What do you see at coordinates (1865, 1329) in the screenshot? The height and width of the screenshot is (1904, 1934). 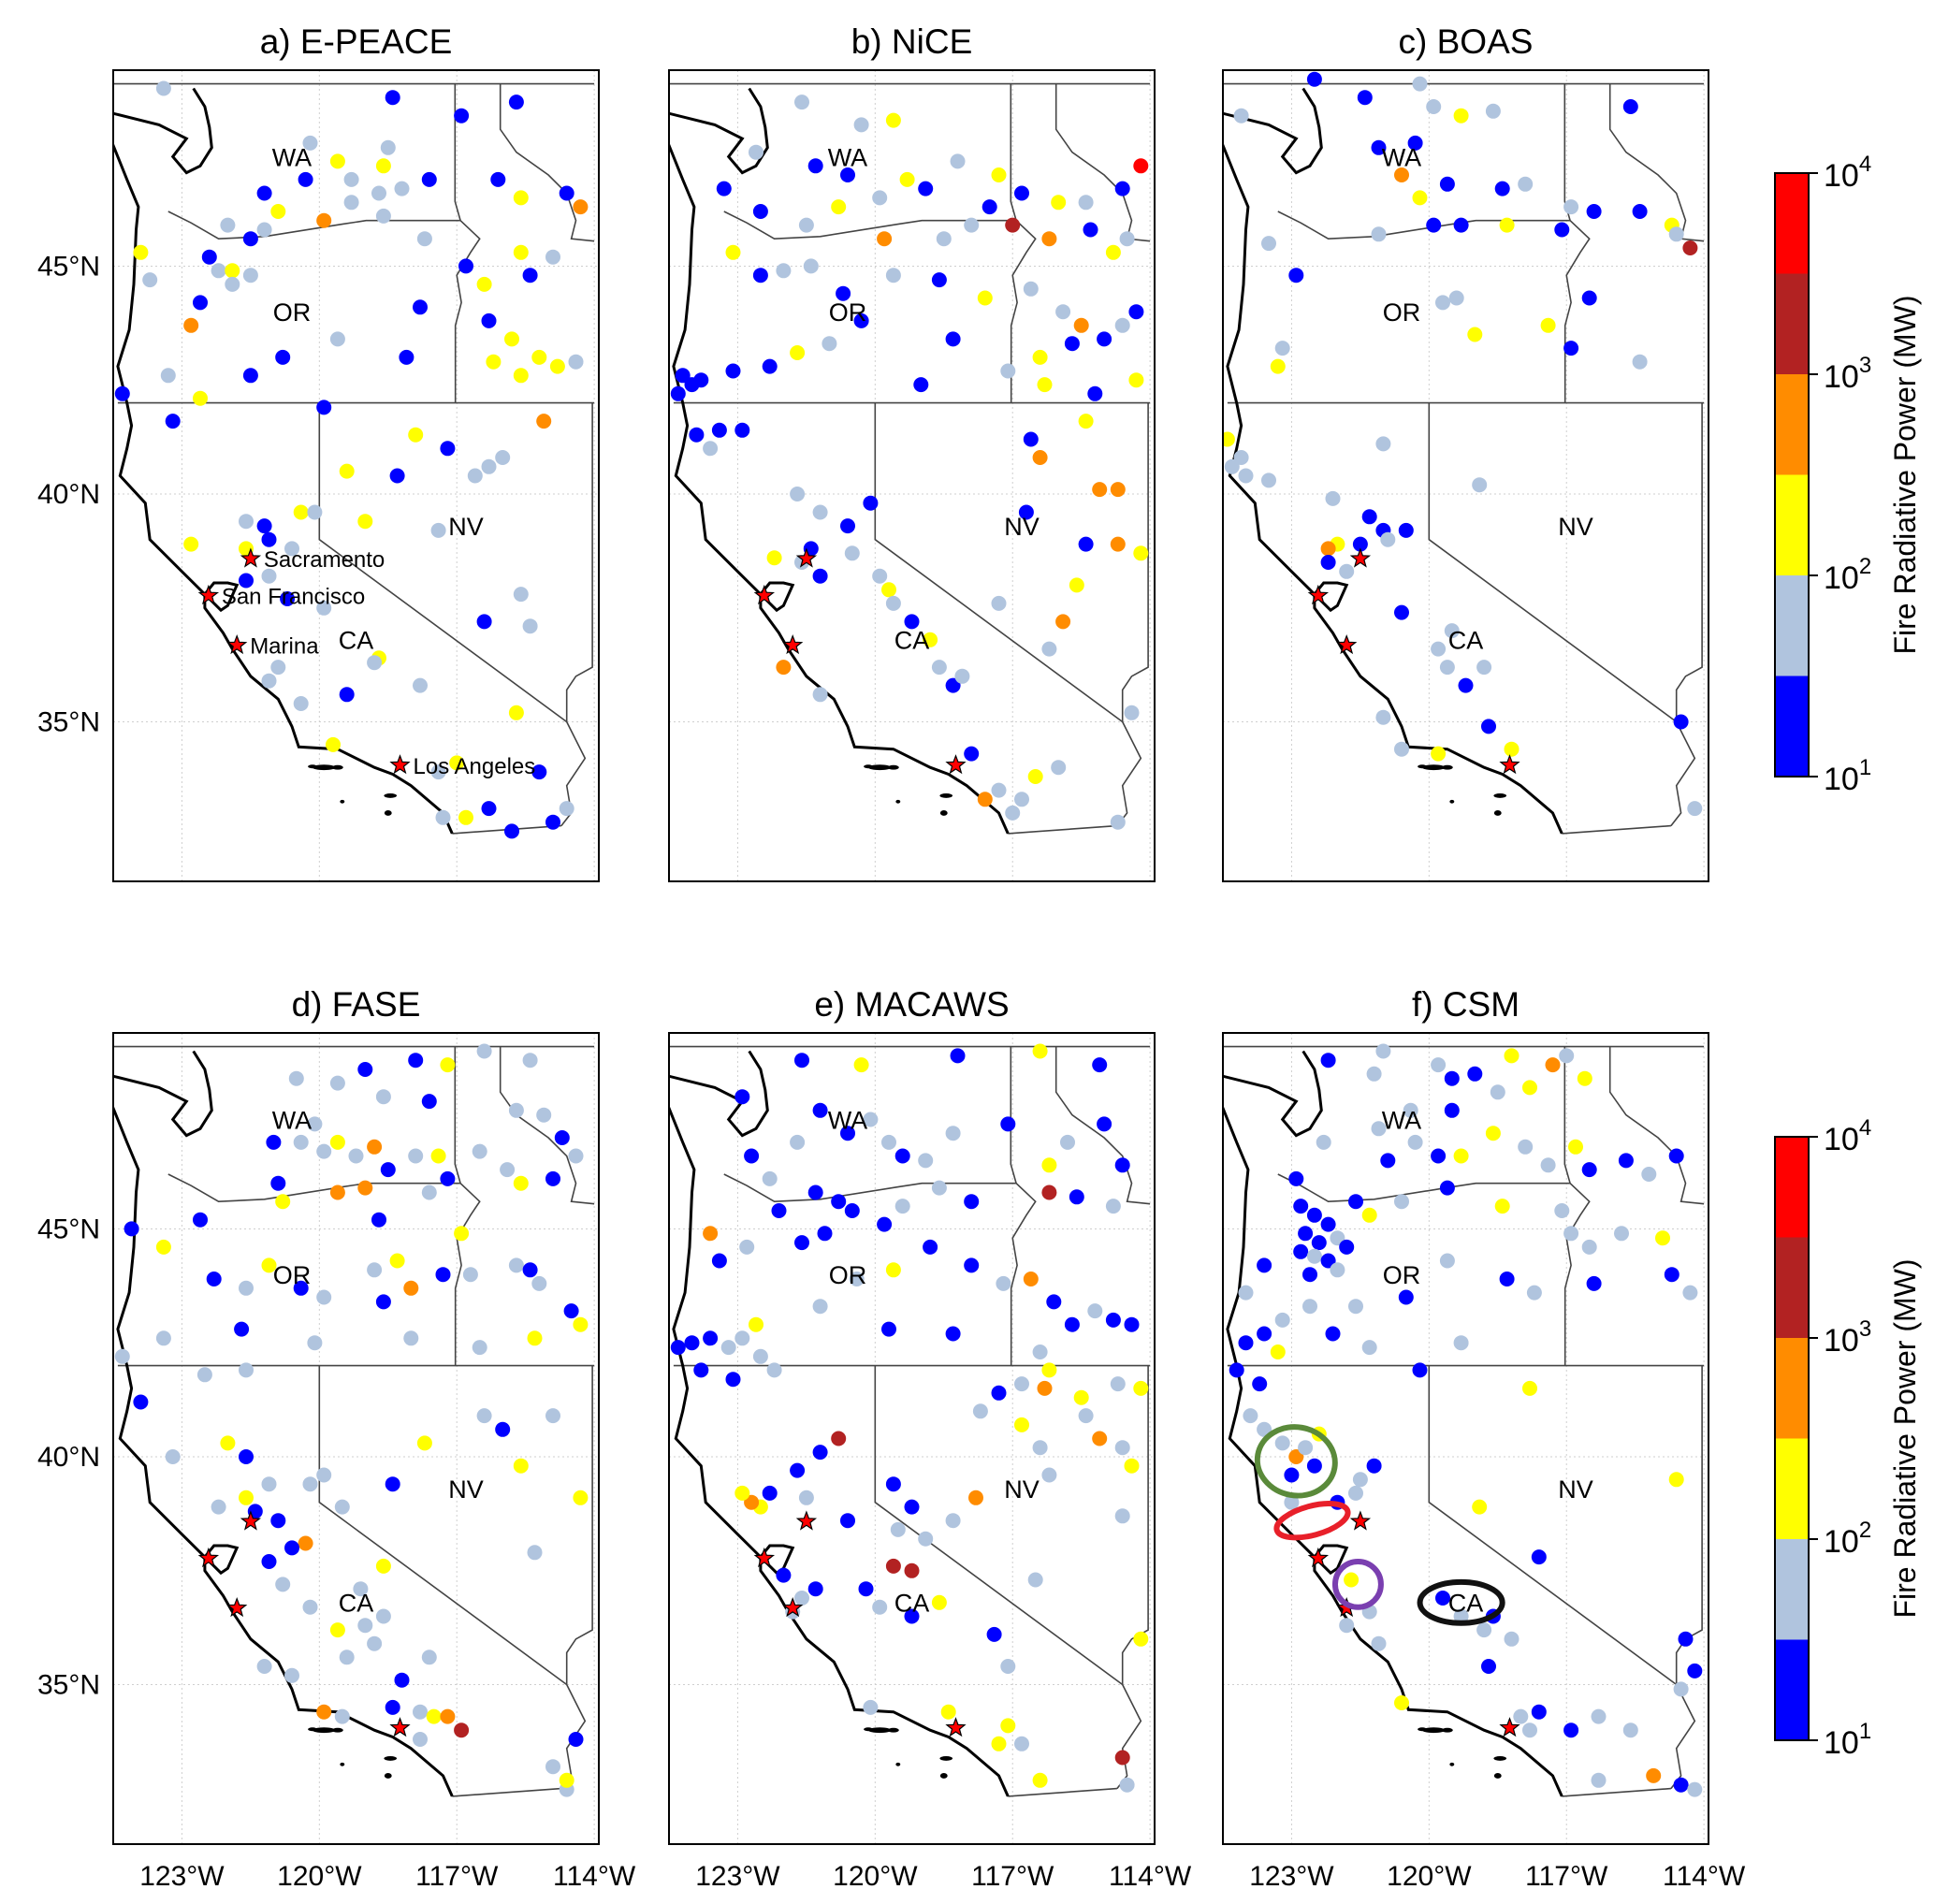 I see `colorbar-tick-exponent: 3` at bounding box center [1865, 1329].